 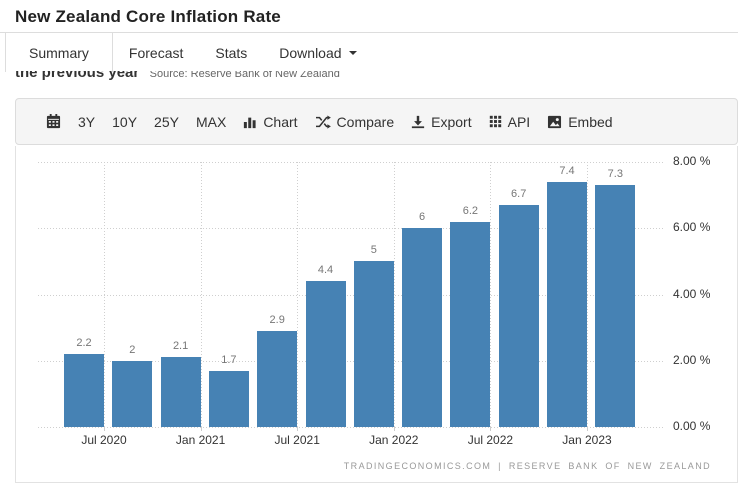 What do you see at coordinates (554, 122) in the screenshot?
I see `image-icon` at bounding box center [554, 122].